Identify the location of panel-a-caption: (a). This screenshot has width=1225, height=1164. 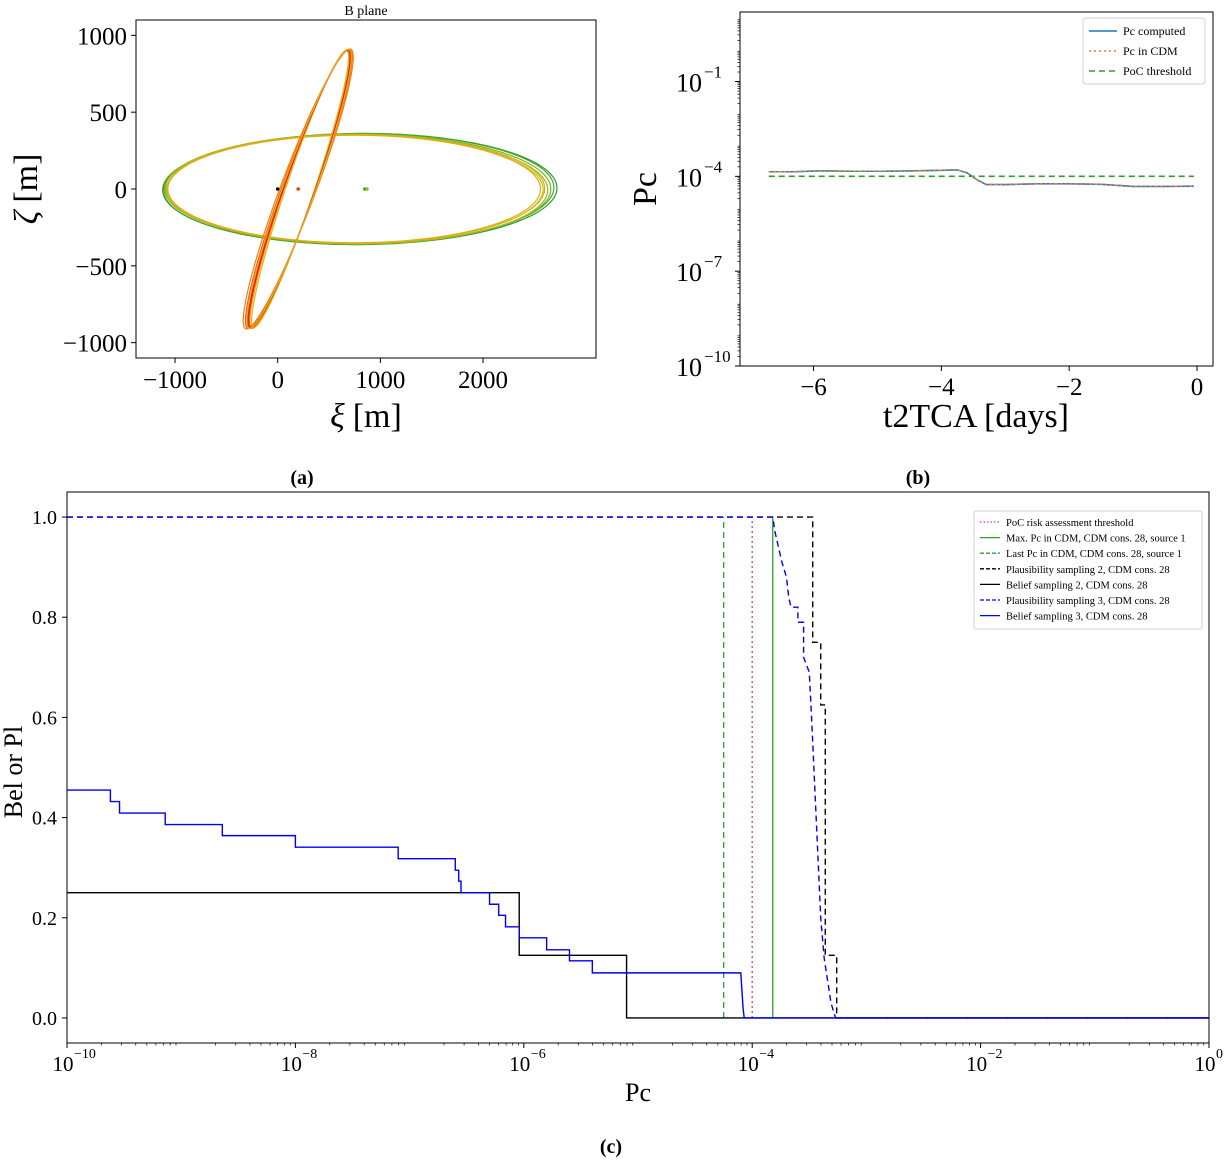
(301, 478).